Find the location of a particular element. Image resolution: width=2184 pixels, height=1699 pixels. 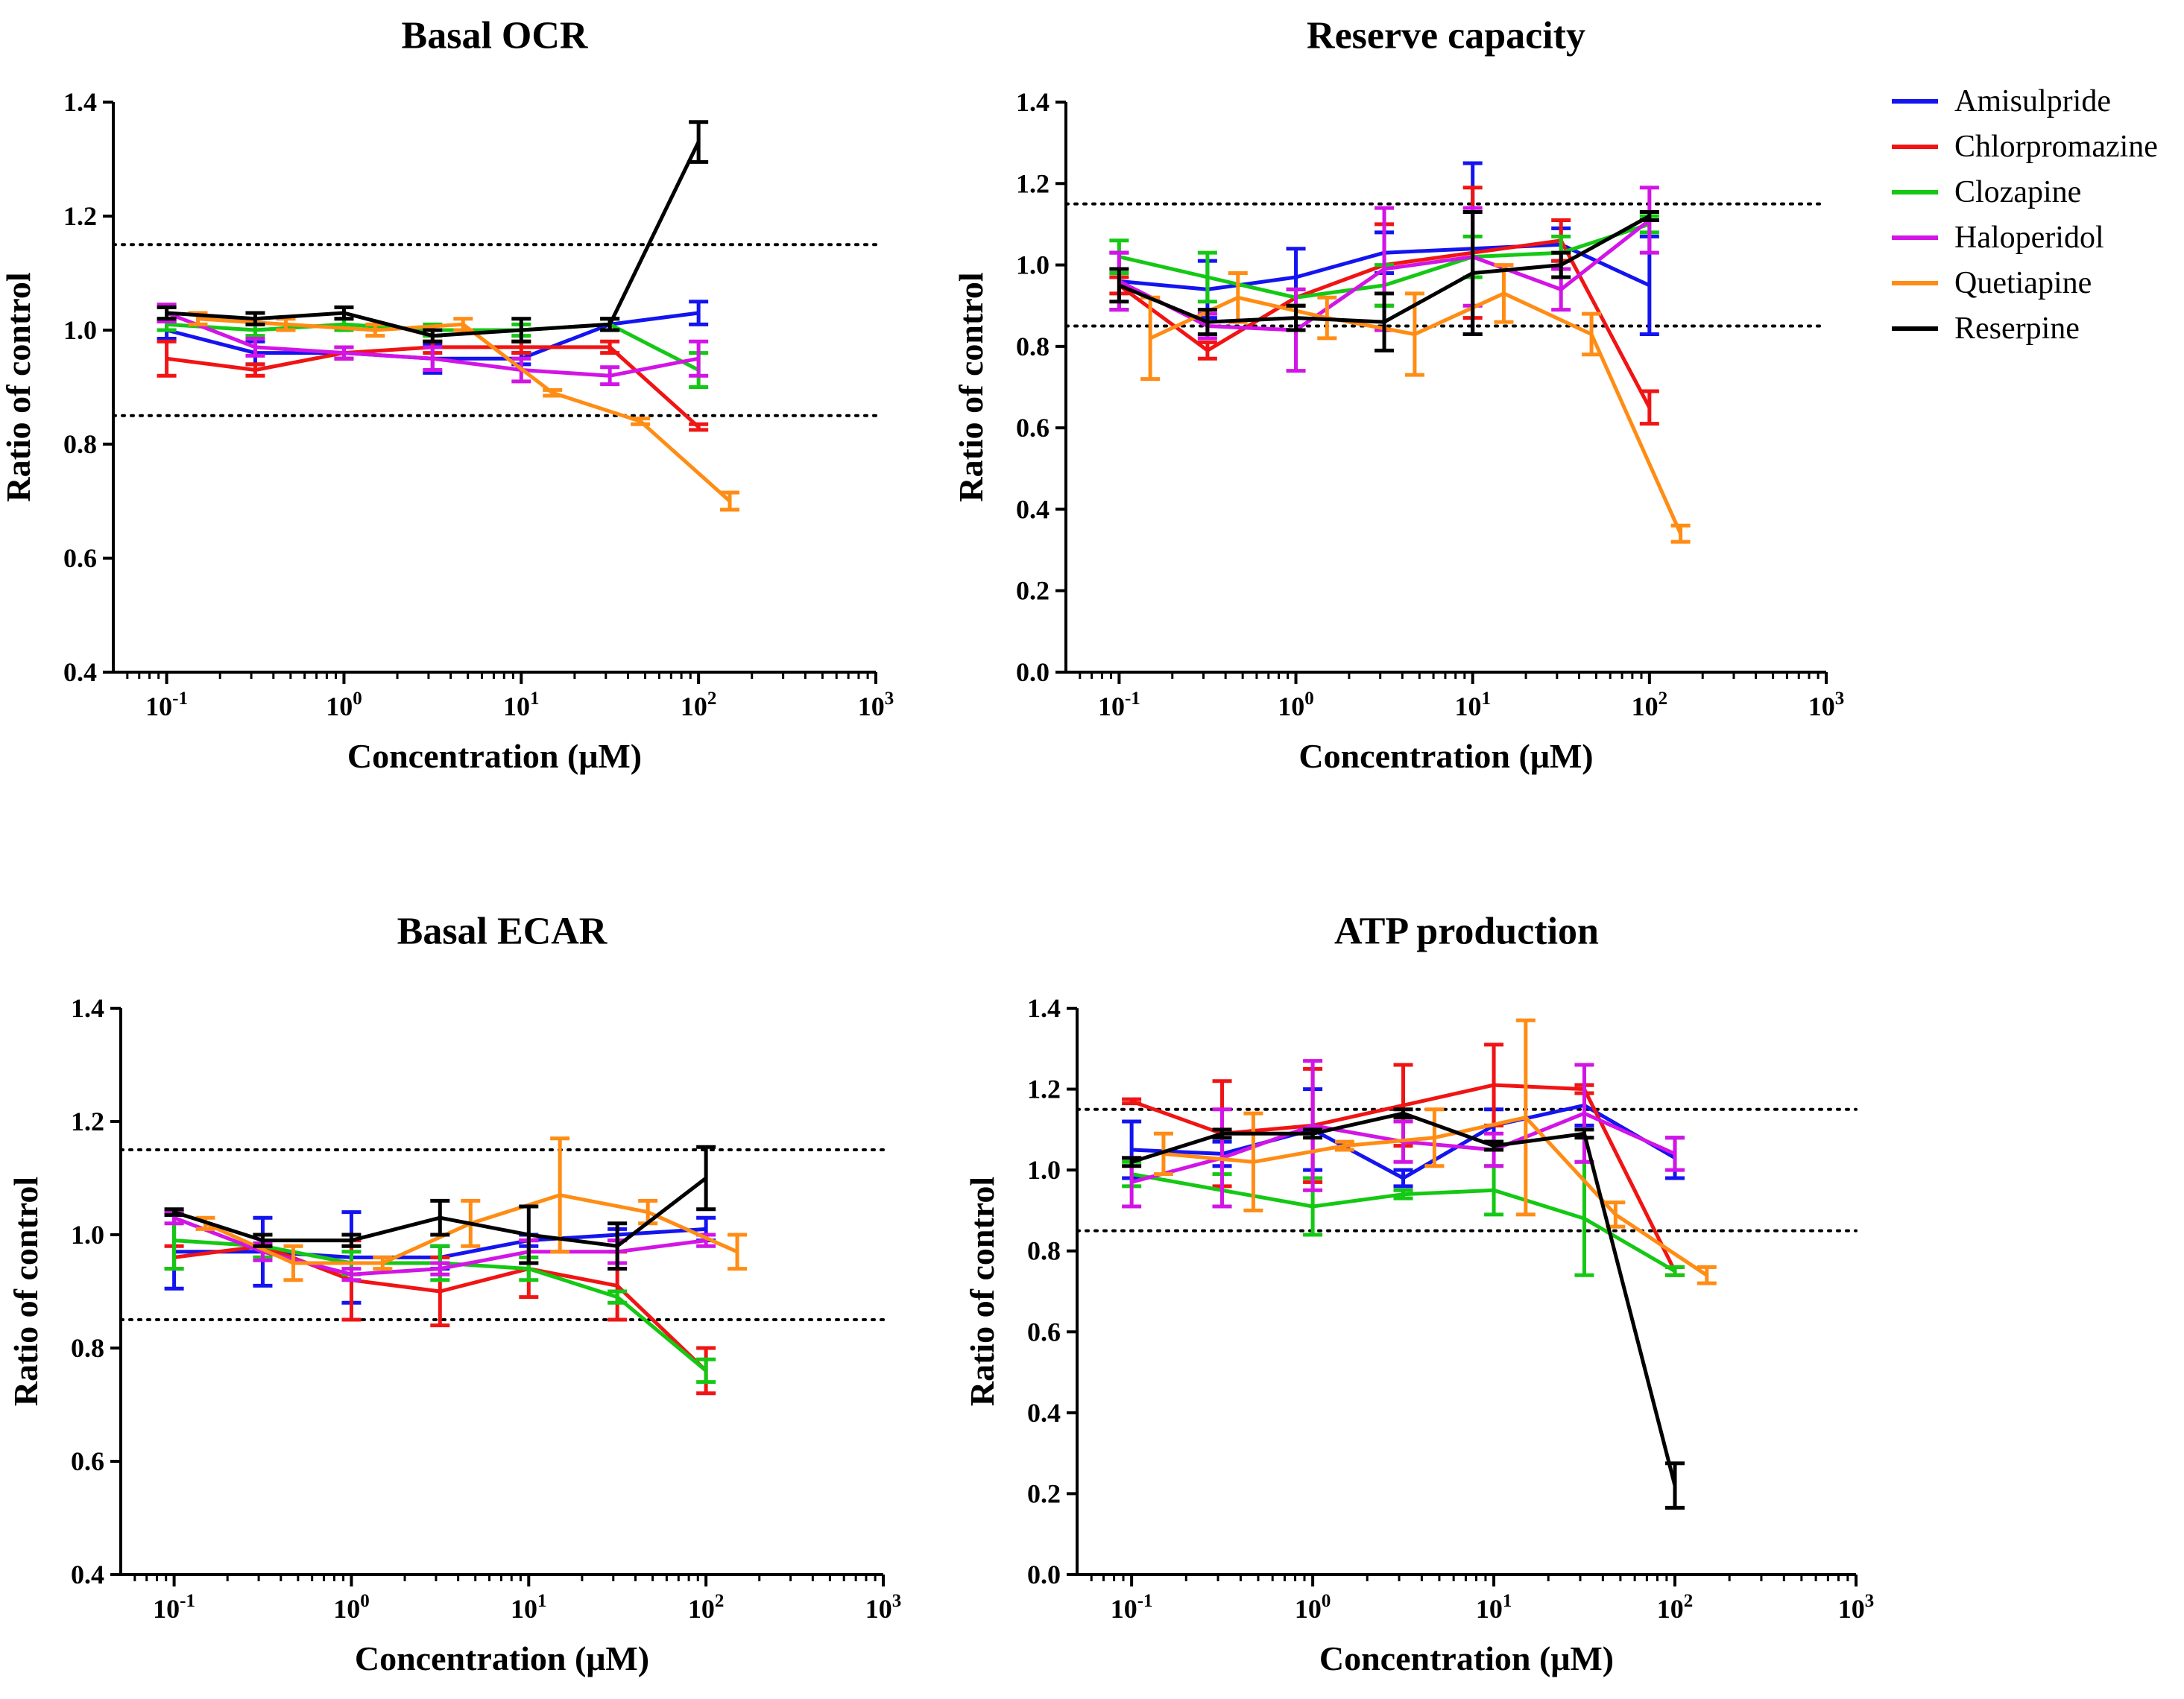

legend-item-haloperidol: Haloperidol is located at coordinates (1998, 238).